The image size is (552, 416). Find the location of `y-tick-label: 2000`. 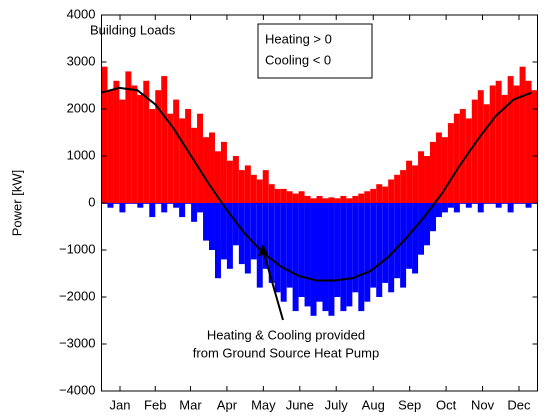

y-tick-label: 2000 is located at coordinates (81, 107).